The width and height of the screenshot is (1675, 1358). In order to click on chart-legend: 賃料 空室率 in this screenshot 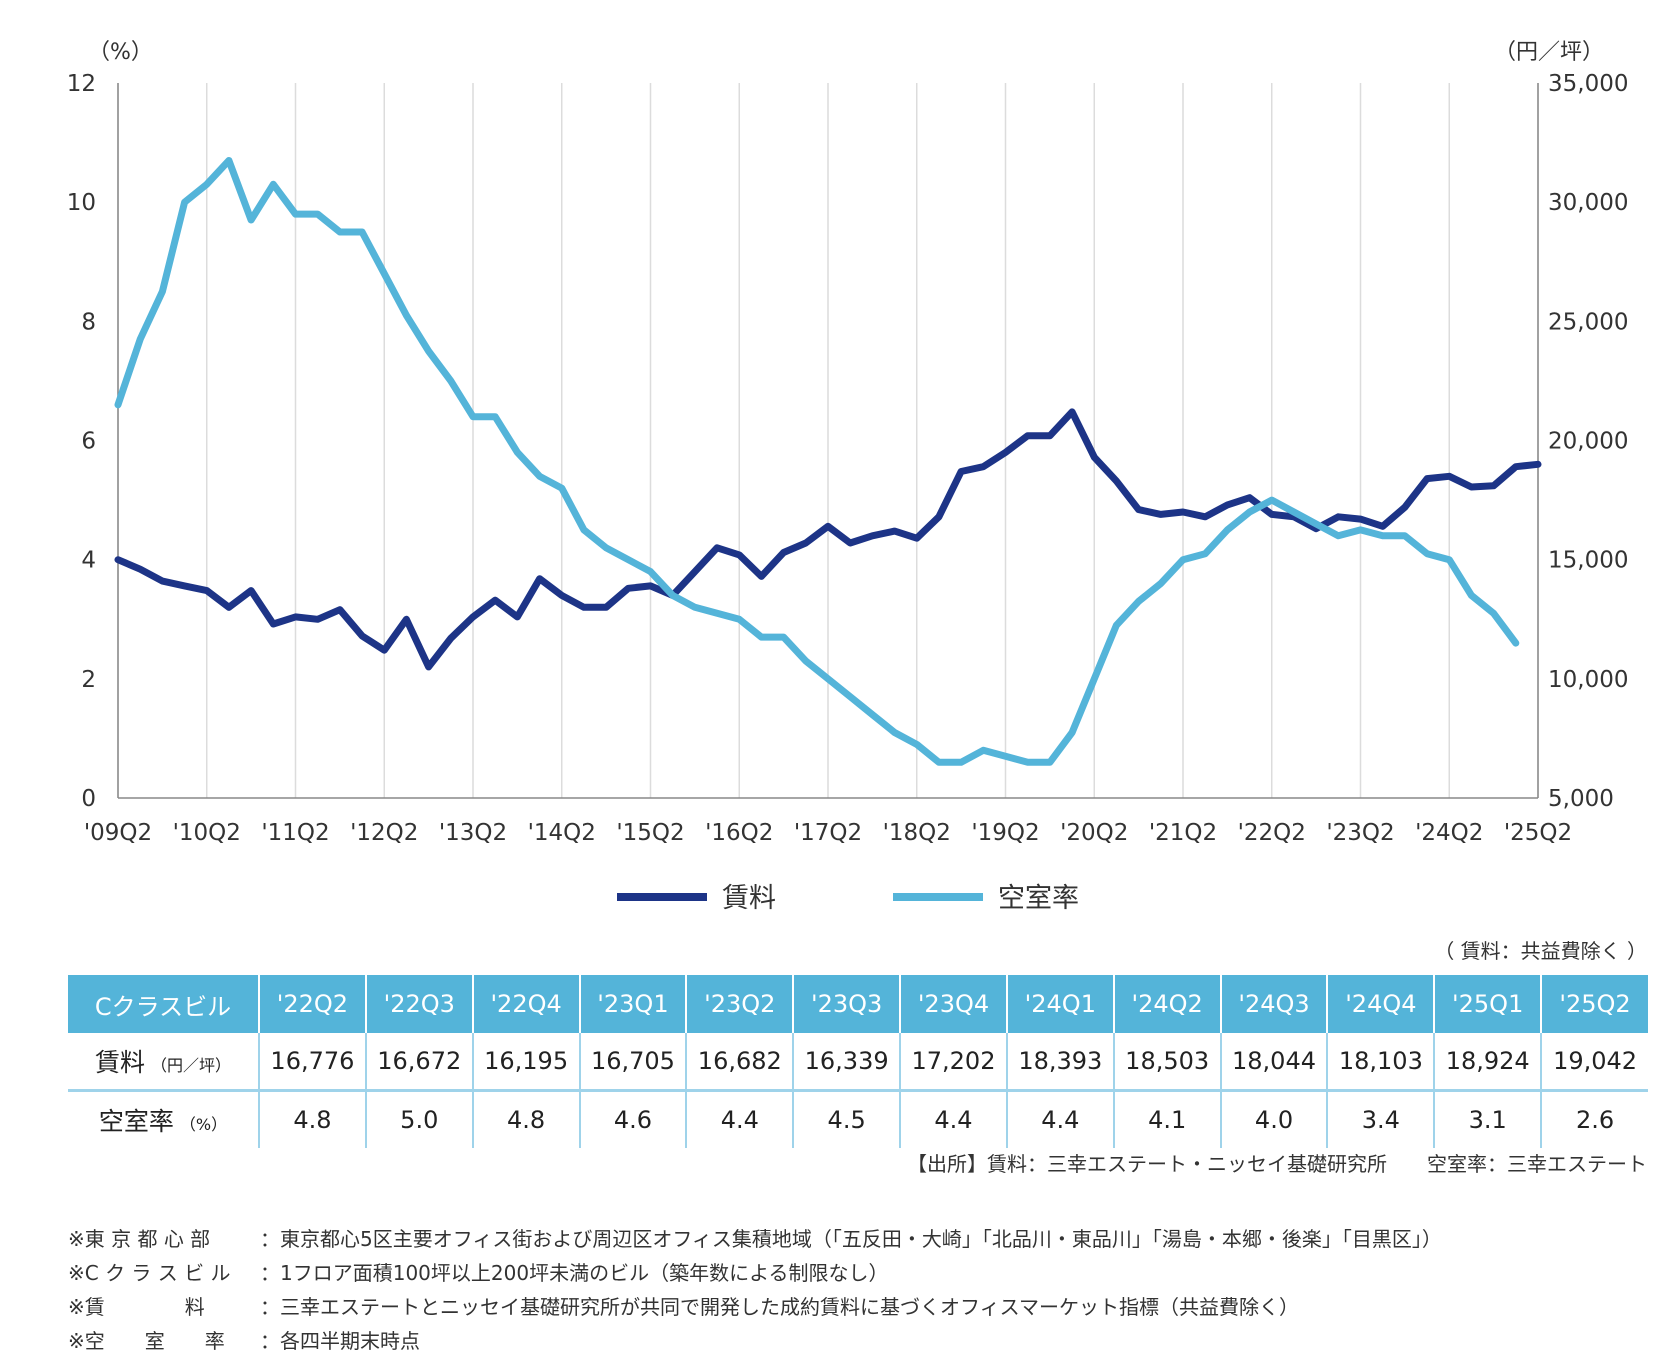, I will do `click(848, 898)`.